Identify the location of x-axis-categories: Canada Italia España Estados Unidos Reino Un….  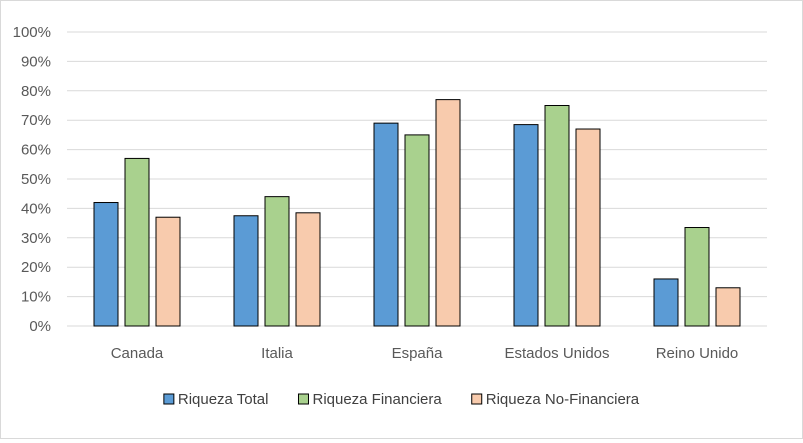
(425, 353).